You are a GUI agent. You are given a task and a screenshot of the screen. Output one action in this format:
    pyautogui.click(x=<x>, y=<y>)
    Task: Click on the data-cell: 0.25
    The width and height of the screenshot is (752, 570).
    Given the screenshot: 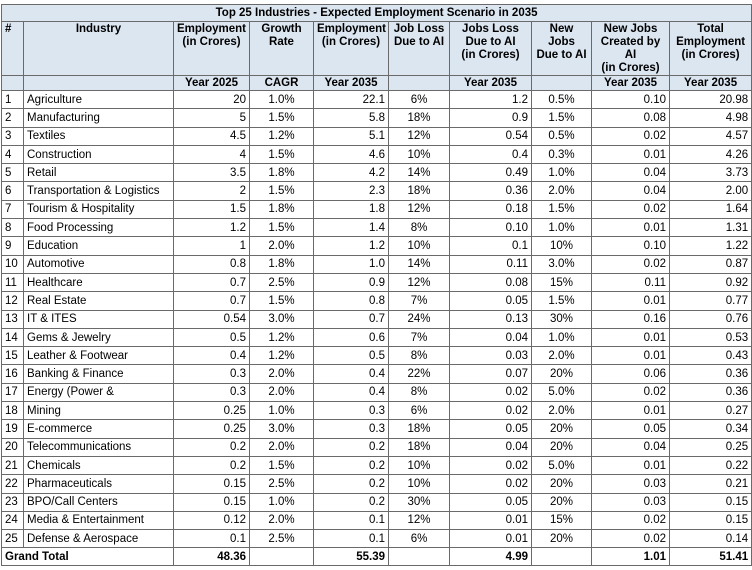 What is the action you would take?
    pyautogui.click(x=211, y=429)
    